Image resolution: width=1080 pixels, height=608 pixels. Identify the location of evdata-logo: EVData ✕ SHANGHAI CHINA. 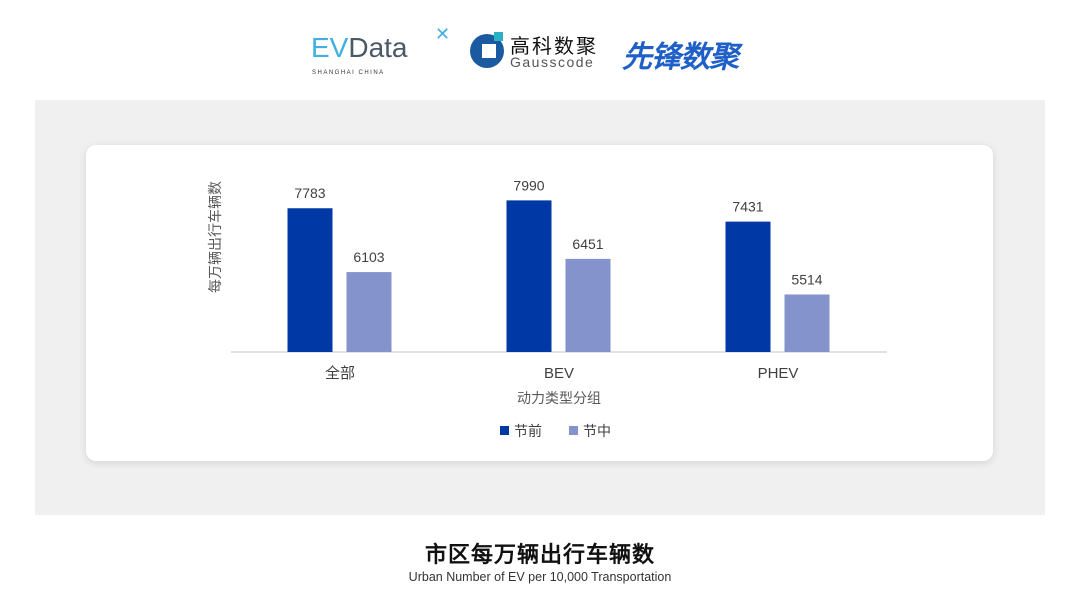
(381, 50).